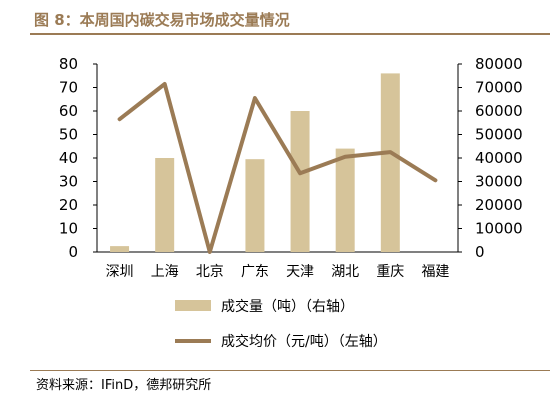  I want to click on y-right-tick-label: 10000, so click(499, 229).